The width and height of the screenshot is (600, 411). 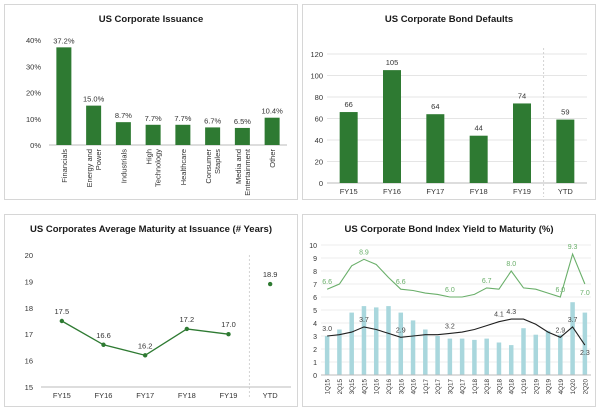 I want to click on y-tick-label: 60, so click(x=319, y=119).